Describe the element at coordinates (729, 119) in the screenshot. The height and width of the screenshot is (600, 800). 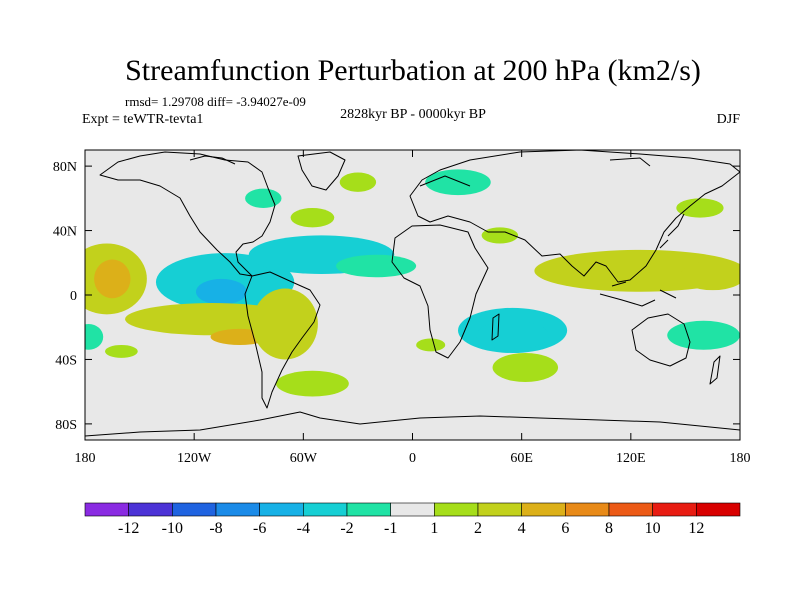
I see `season-label: DJF` at that location.